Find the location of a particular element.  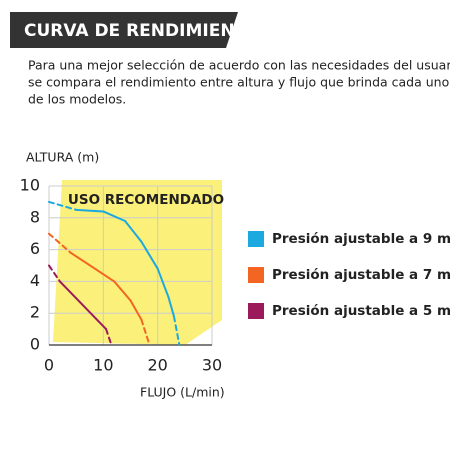

y-tick-label: 8 is located at coordinates (35, 216).